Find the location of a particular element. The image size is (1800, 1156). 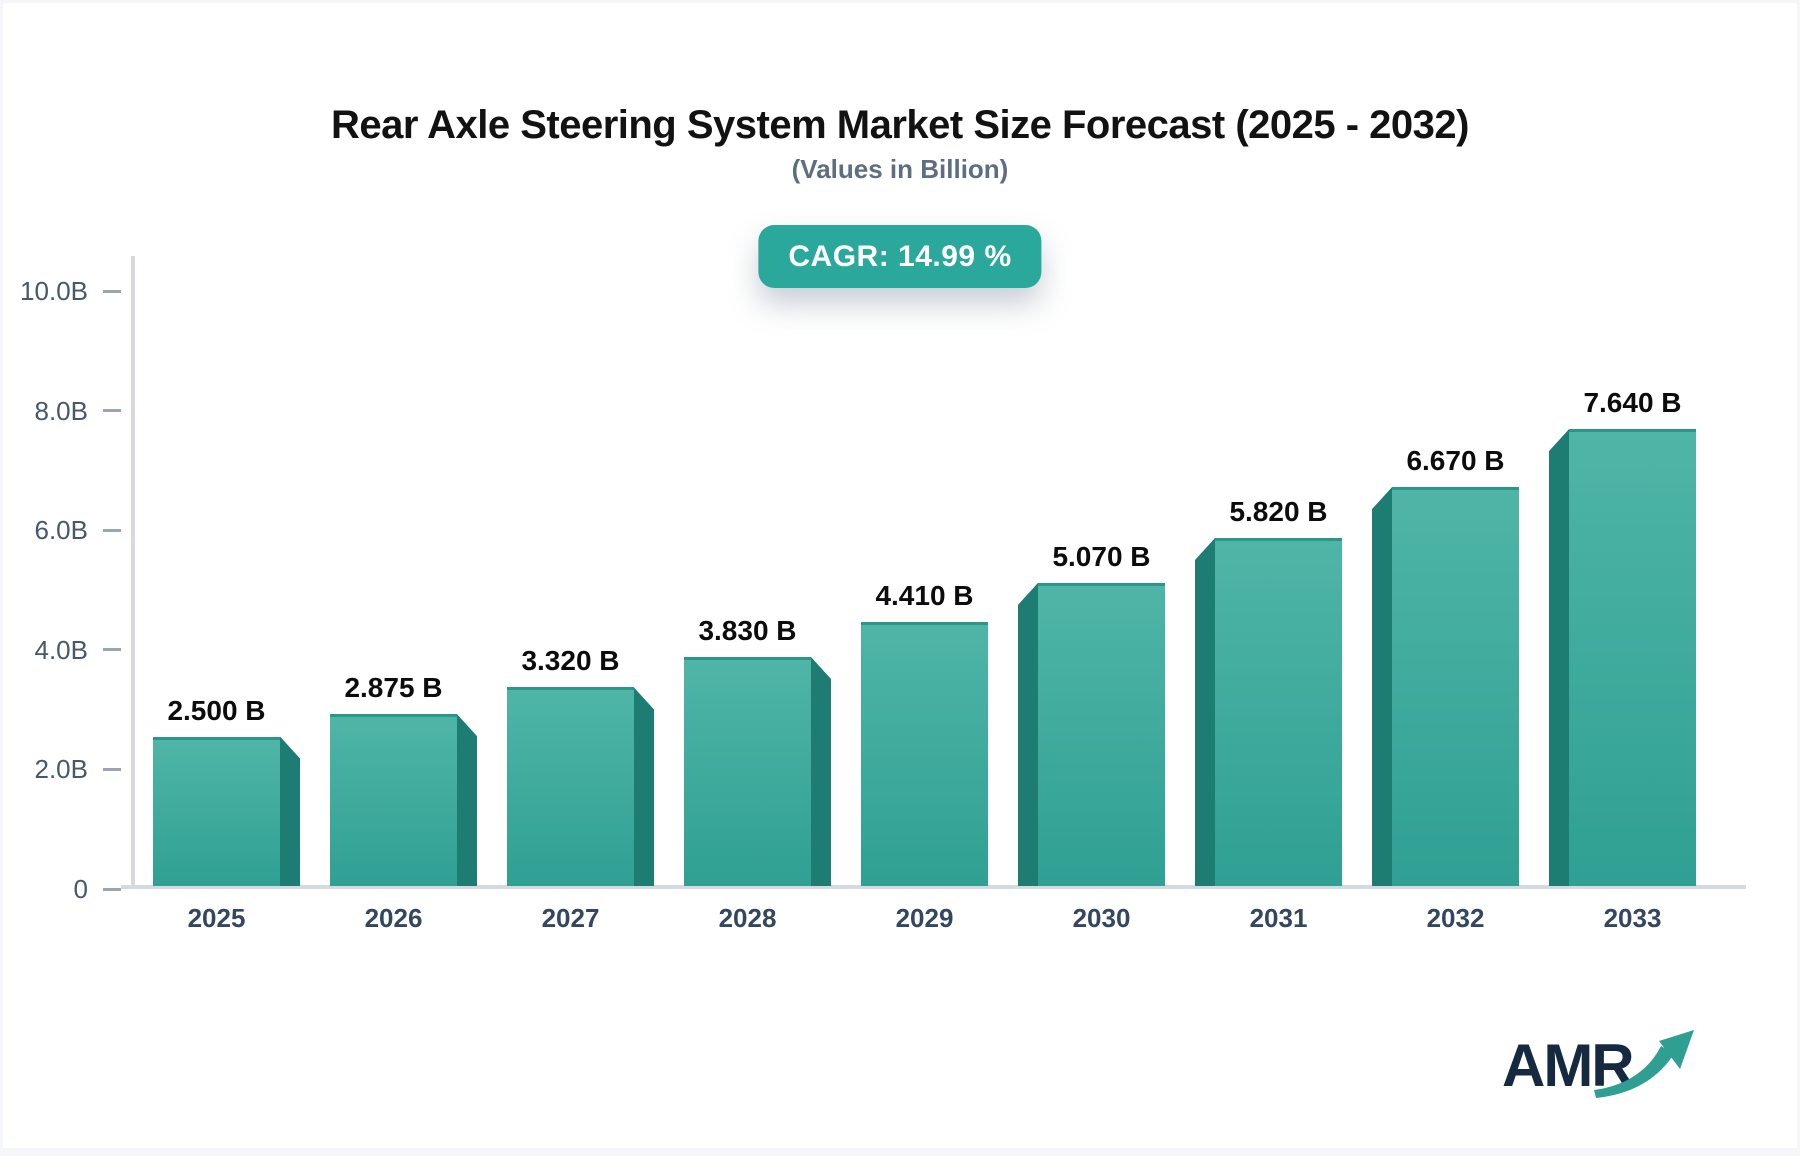

amr-logo: AMR is located at coordinates (1598, 1064).